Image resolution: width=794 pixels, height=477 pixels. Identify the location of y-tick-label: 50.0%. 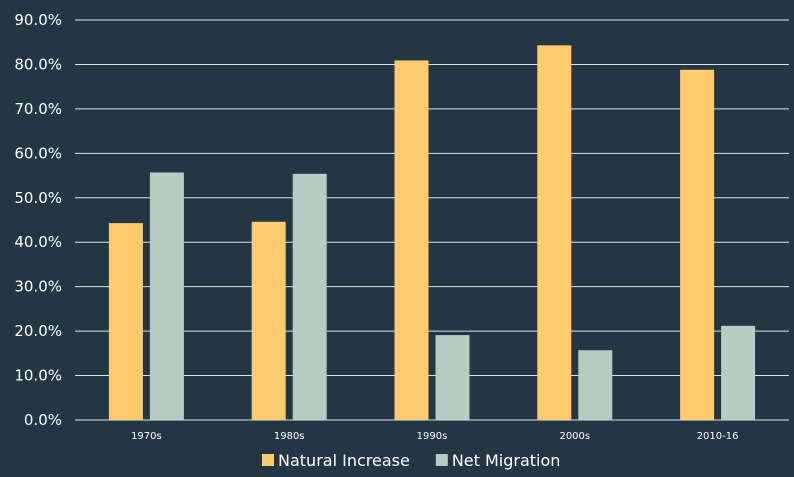
(38, 198).